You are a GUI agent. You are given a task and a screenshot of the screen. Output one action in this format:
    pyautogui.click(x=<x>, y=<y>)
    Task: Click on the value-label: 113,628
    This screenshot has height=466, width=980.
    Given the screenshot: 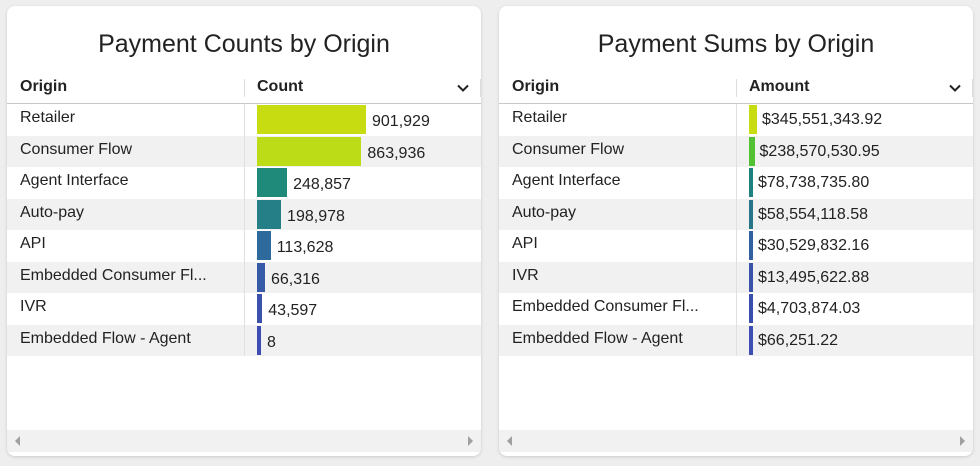 What is the action you would take?
    pyautogui.click(x=305, y=247)
    